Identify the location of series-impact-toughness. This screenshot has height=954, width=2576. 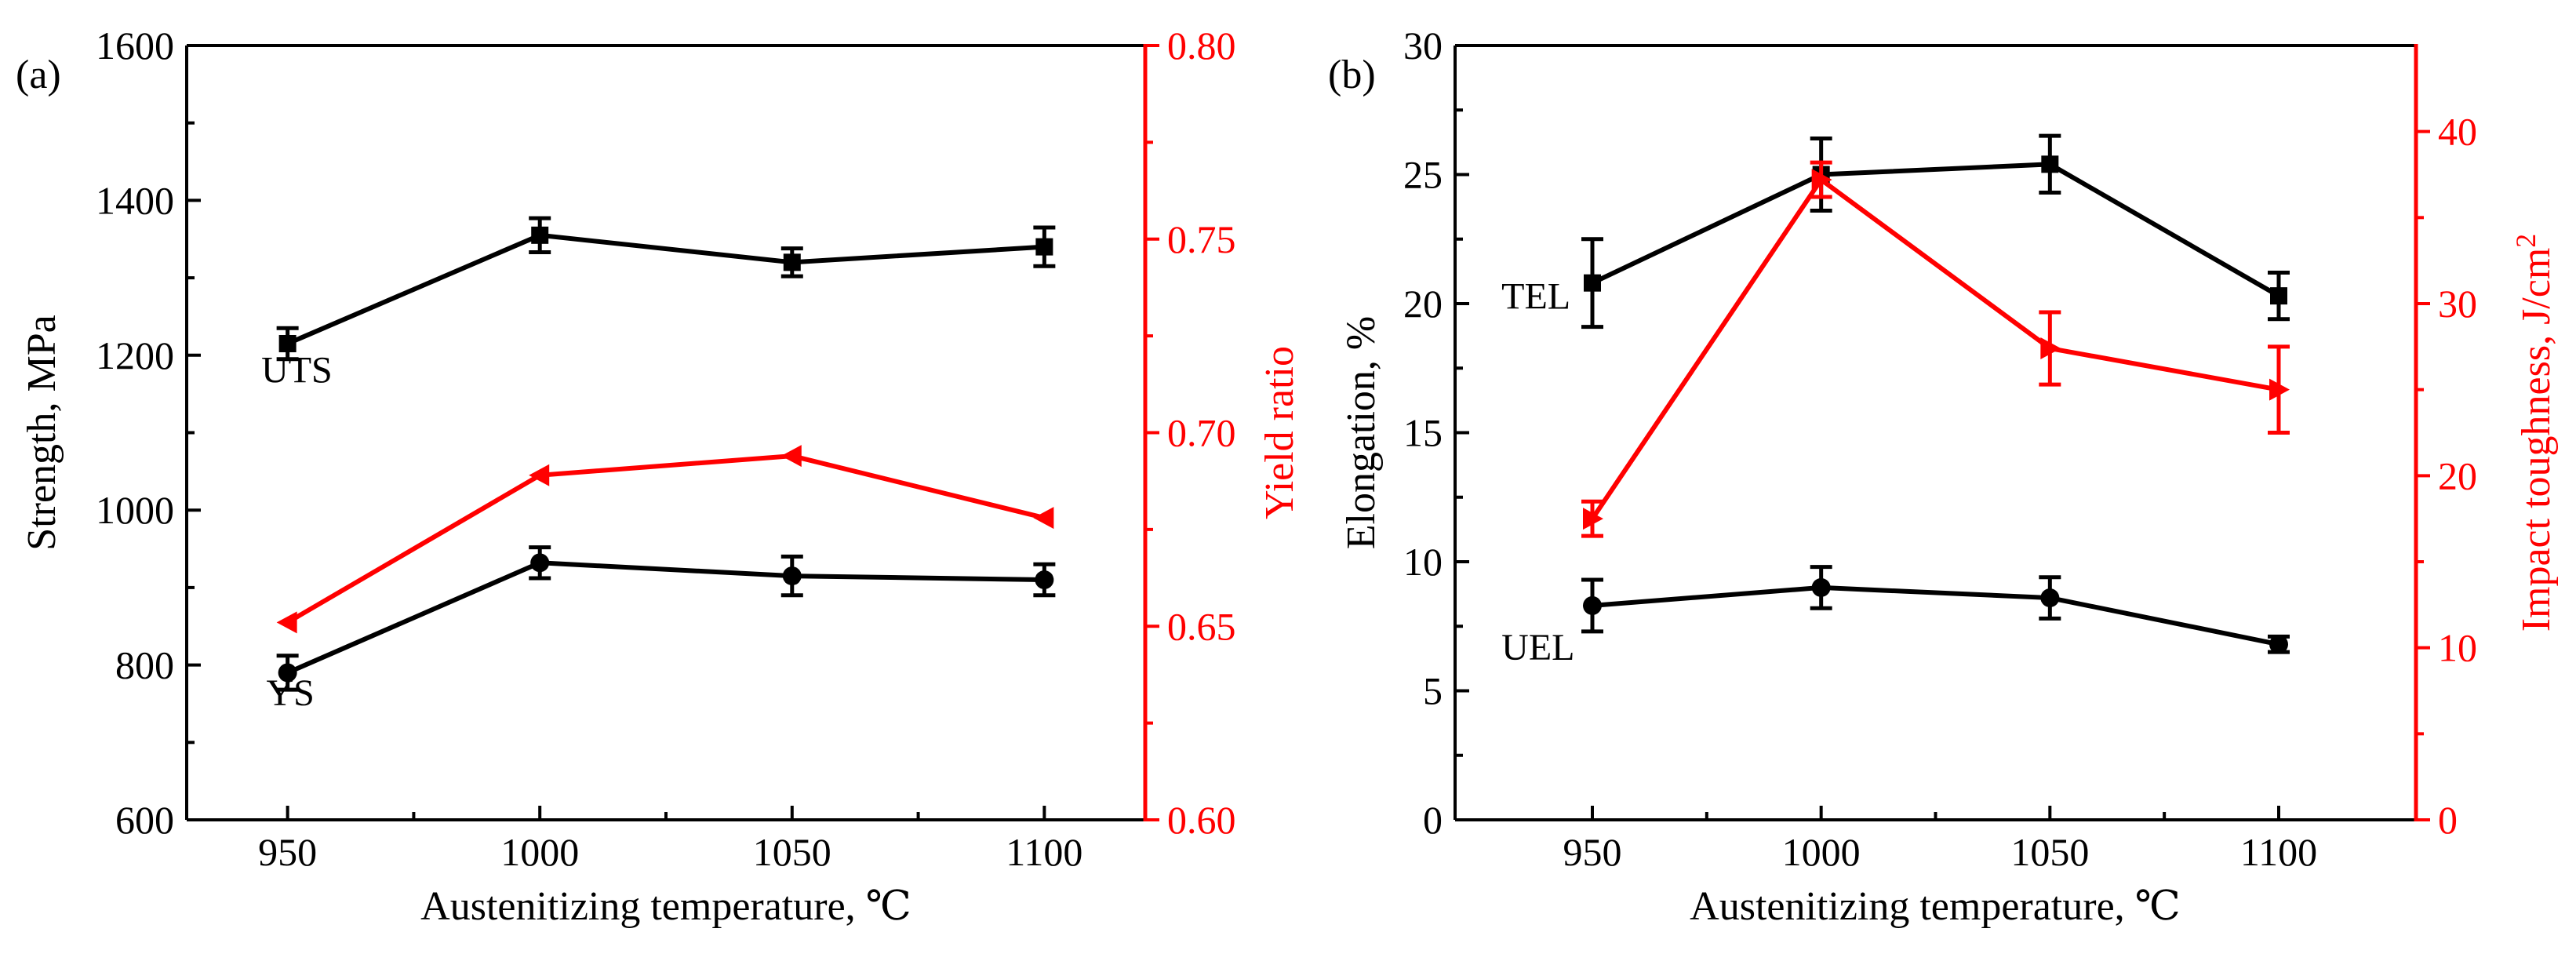
(1935, 349).